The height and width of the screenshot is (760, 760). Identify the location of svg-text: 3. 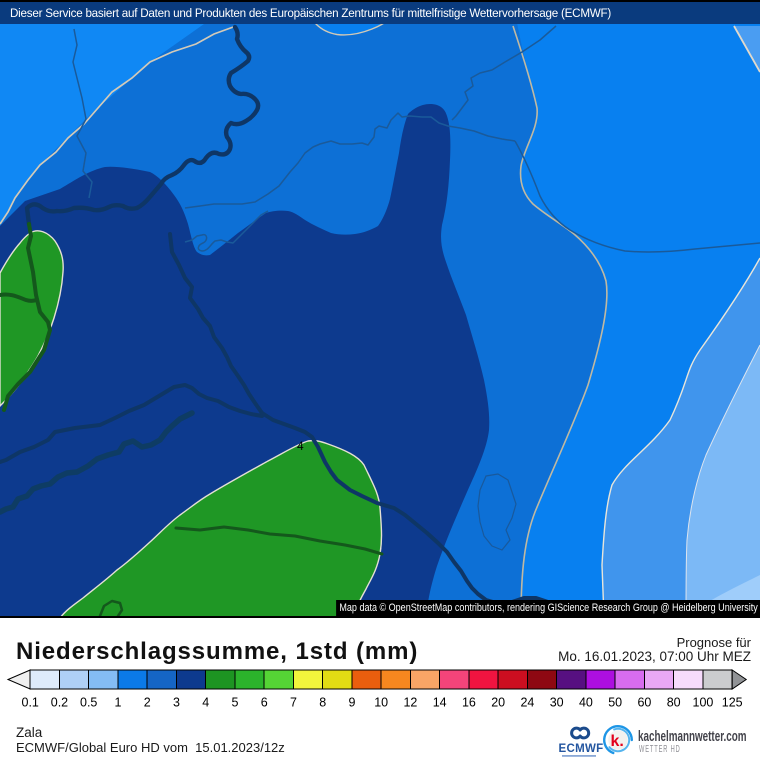
(176, 703).